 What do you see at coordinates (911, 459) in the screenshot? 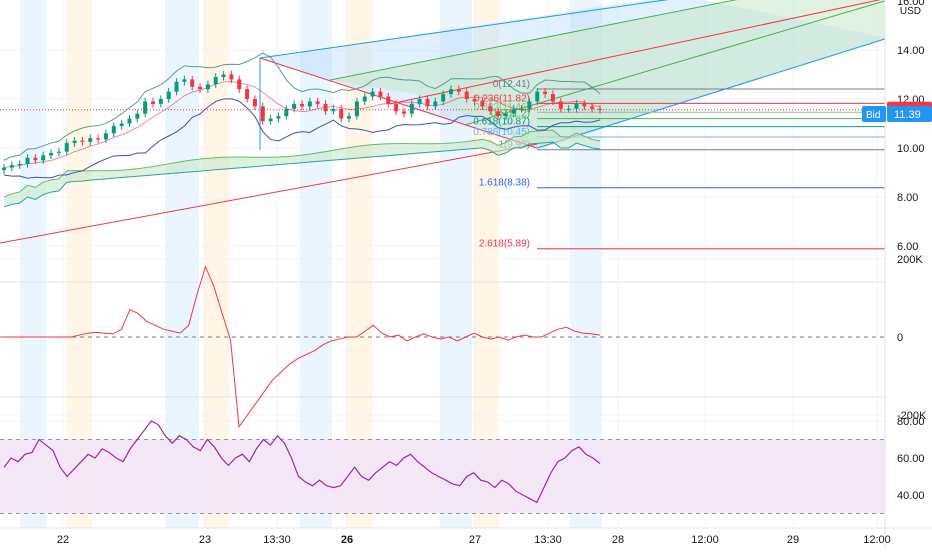
I see `rsi-tick-label: 60.00` at bounding box center [911, 459].